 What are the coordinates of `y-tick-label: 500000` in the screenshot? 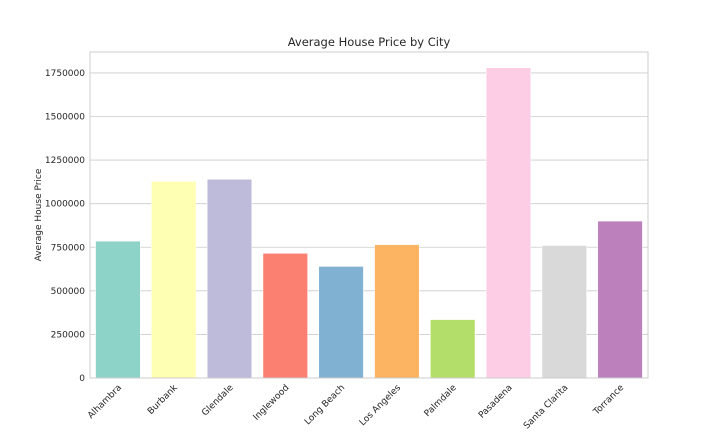 It's located at (68, 292).